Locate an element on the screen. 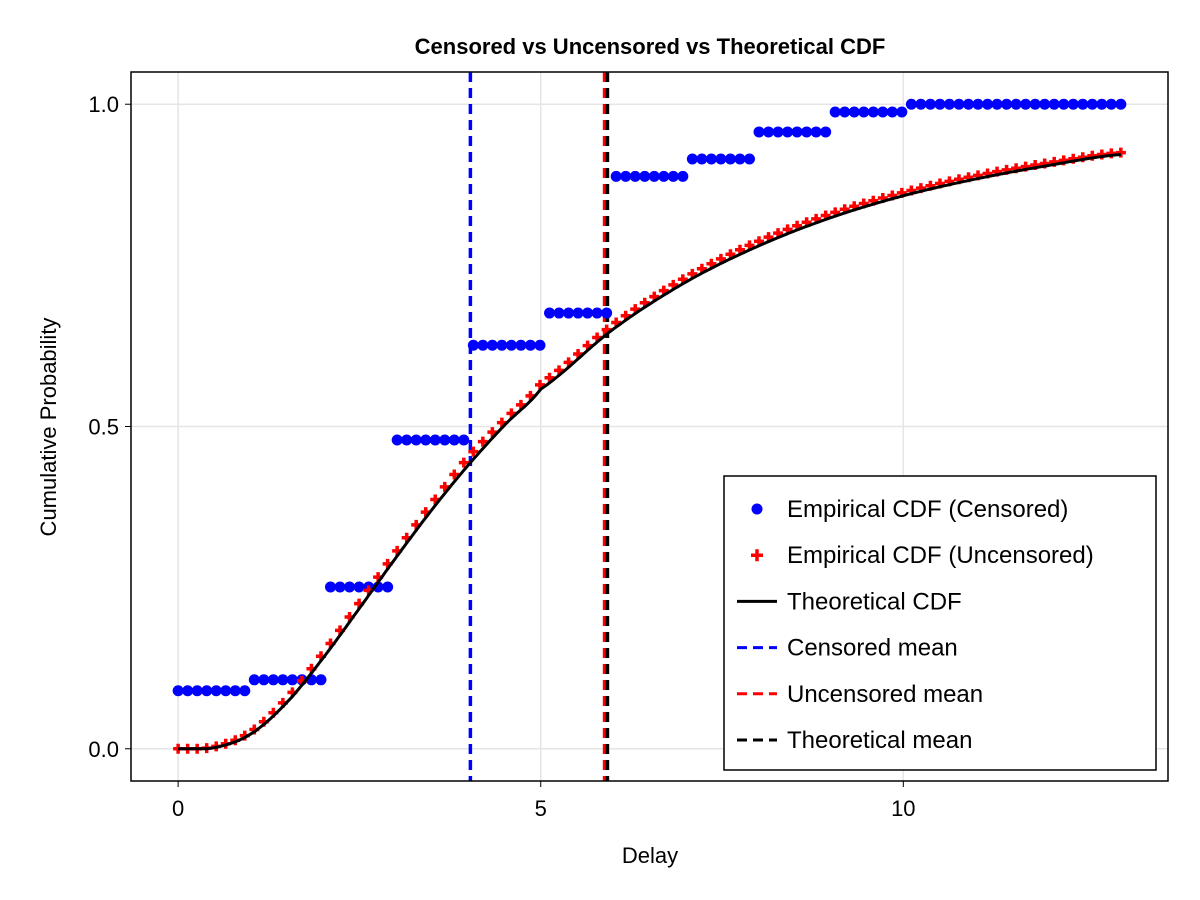  y-tick-label: 0.0 is located at coordinates (103, 749).